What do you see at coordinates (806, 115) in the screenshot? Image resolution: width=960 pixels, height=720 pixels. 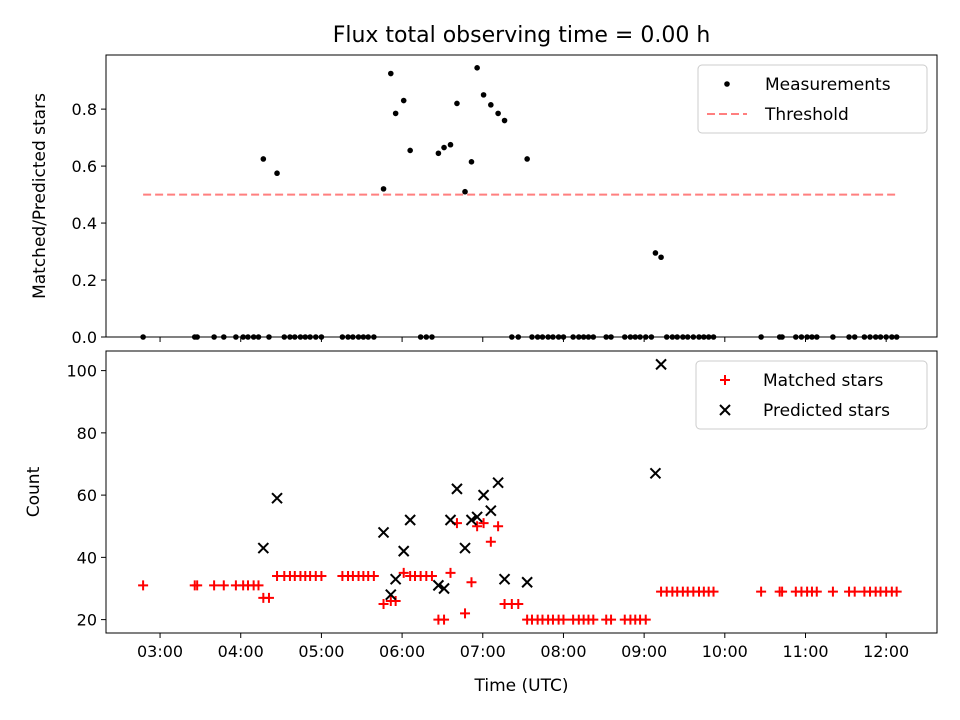 I see `legend-label: Threshold` at bounding box center [806, 115].